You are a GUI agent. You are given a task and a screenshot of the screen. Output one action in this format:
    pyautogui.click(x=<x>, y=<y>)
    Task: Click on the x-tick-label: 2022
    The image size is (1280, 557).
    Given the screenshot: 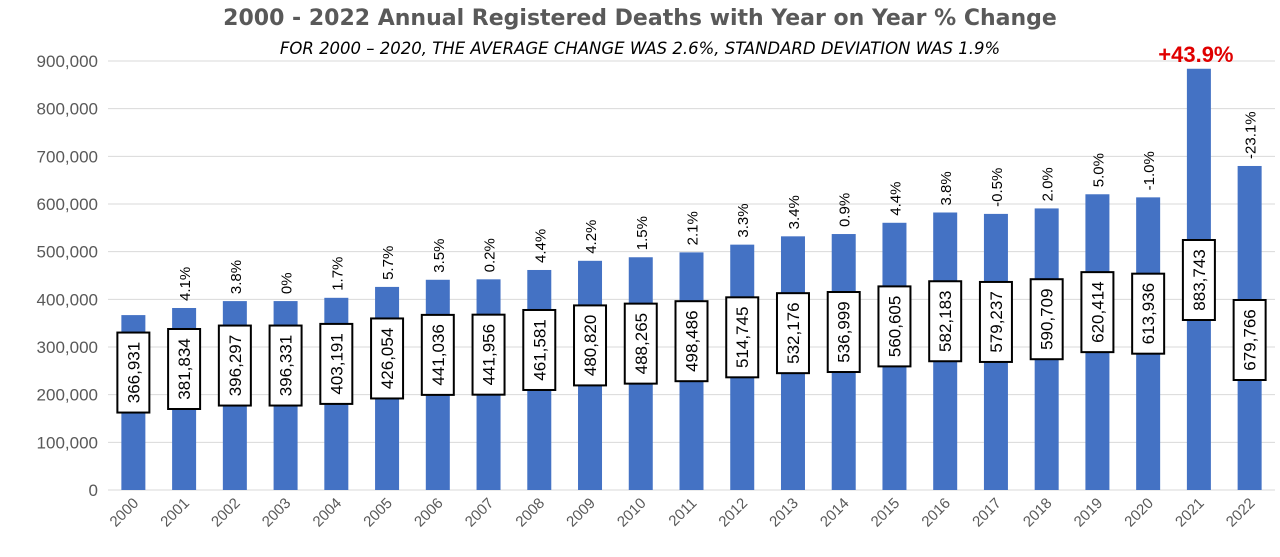 What is the action you would take?
    pyautogui.click(x=1241, y=513)
    